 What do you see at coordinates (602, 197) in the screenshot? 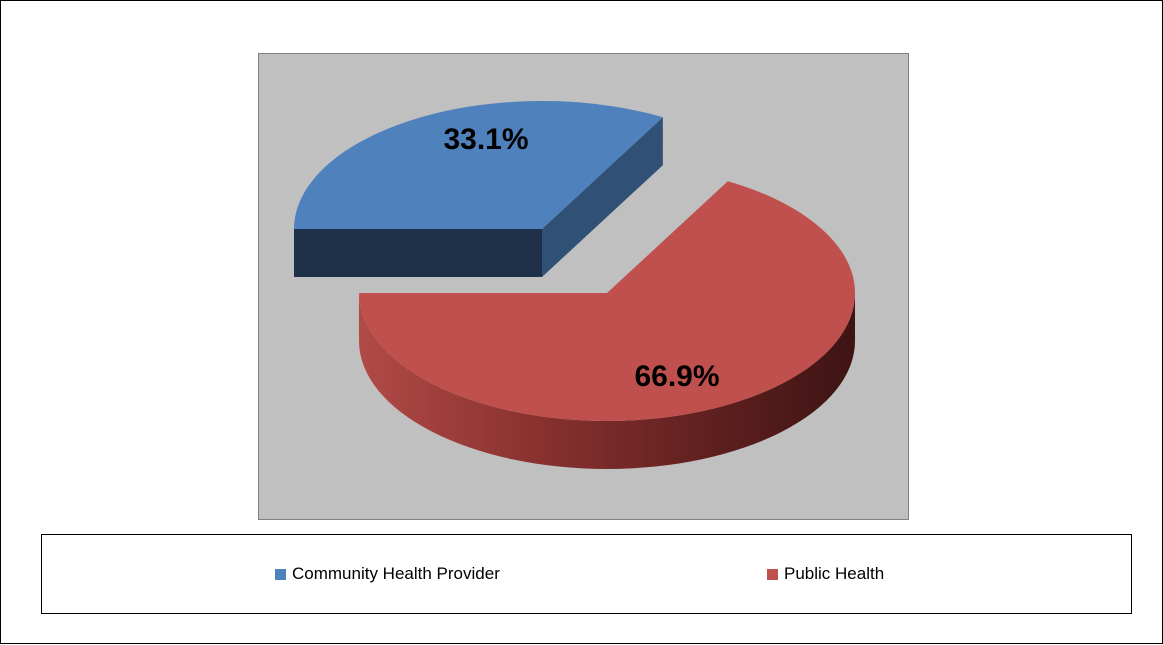
I see `slice-edge-community-health-provider` at bounding box center [602, 197].